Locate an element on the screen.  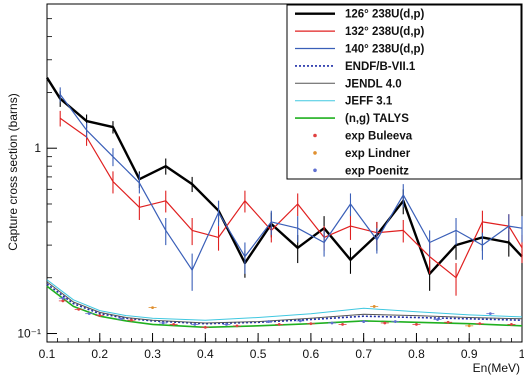
x-tick-label: 0.4 is located at coordinates (205, 354).